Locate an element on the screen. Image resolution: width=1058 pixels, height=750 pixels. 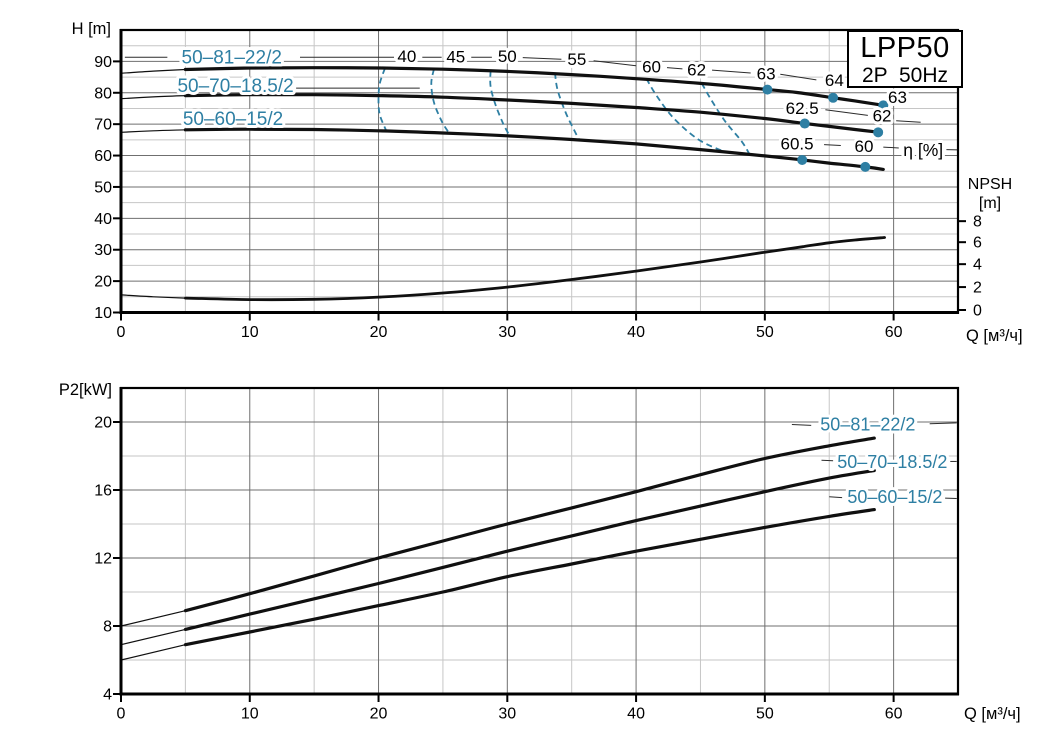
efficiency-value-label: 62 is located at coordinates (882, 116).